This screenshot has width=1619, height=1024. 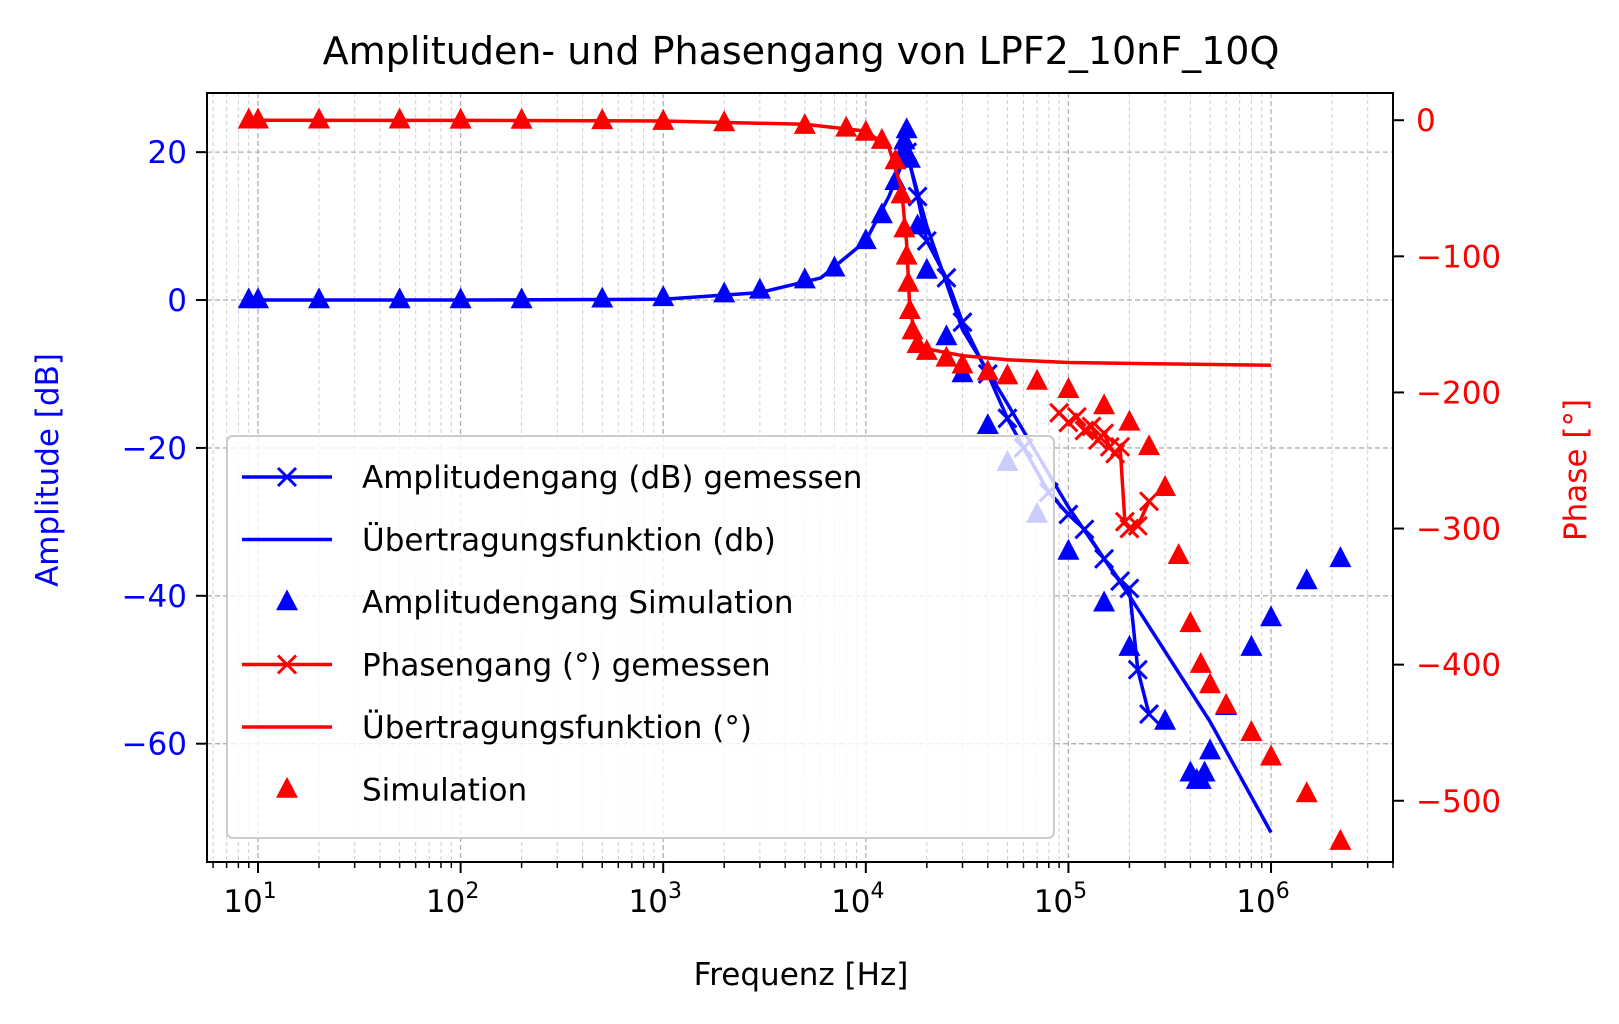 What do you see at coordinates (1458, 666) in the screenshot?
I see `y-right-tick-label: −400` at bounding box center [1458, 666].